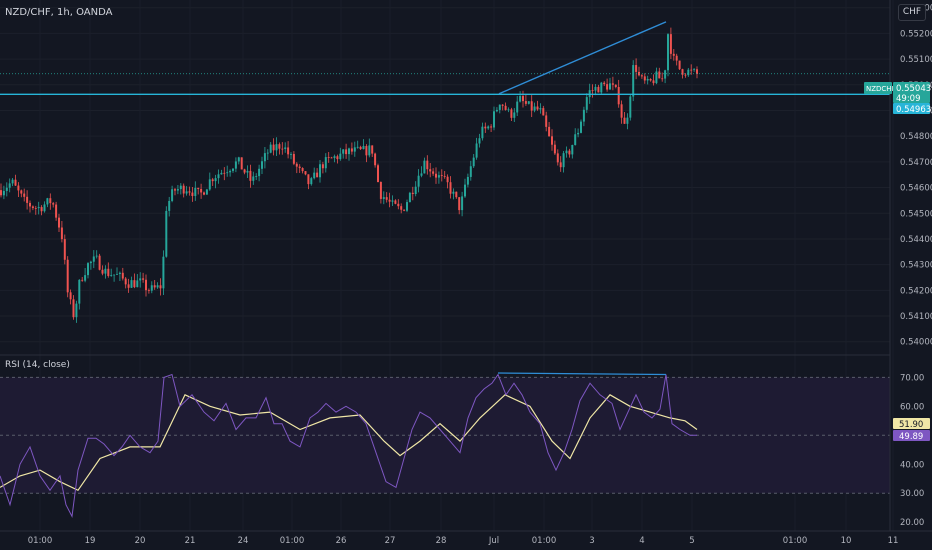  What do you see at coordinates (911, 425) in the screenshot?
I see `rsi-ma-tag: 51.90` at bounding box center [911, 425].